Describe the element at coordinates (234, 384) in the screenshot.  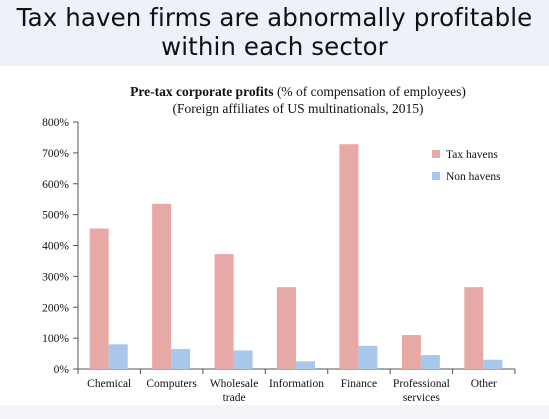
I see `x-tick-label: Wholesale` at that location.